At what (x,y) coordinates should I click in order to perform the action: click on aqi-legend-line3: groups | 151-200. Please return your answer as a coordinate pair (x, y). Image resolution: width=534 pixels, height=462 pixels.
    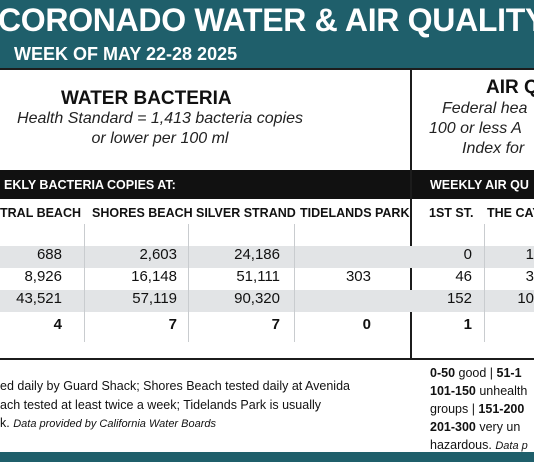
    Looking at the image, I should click on (477, 409).